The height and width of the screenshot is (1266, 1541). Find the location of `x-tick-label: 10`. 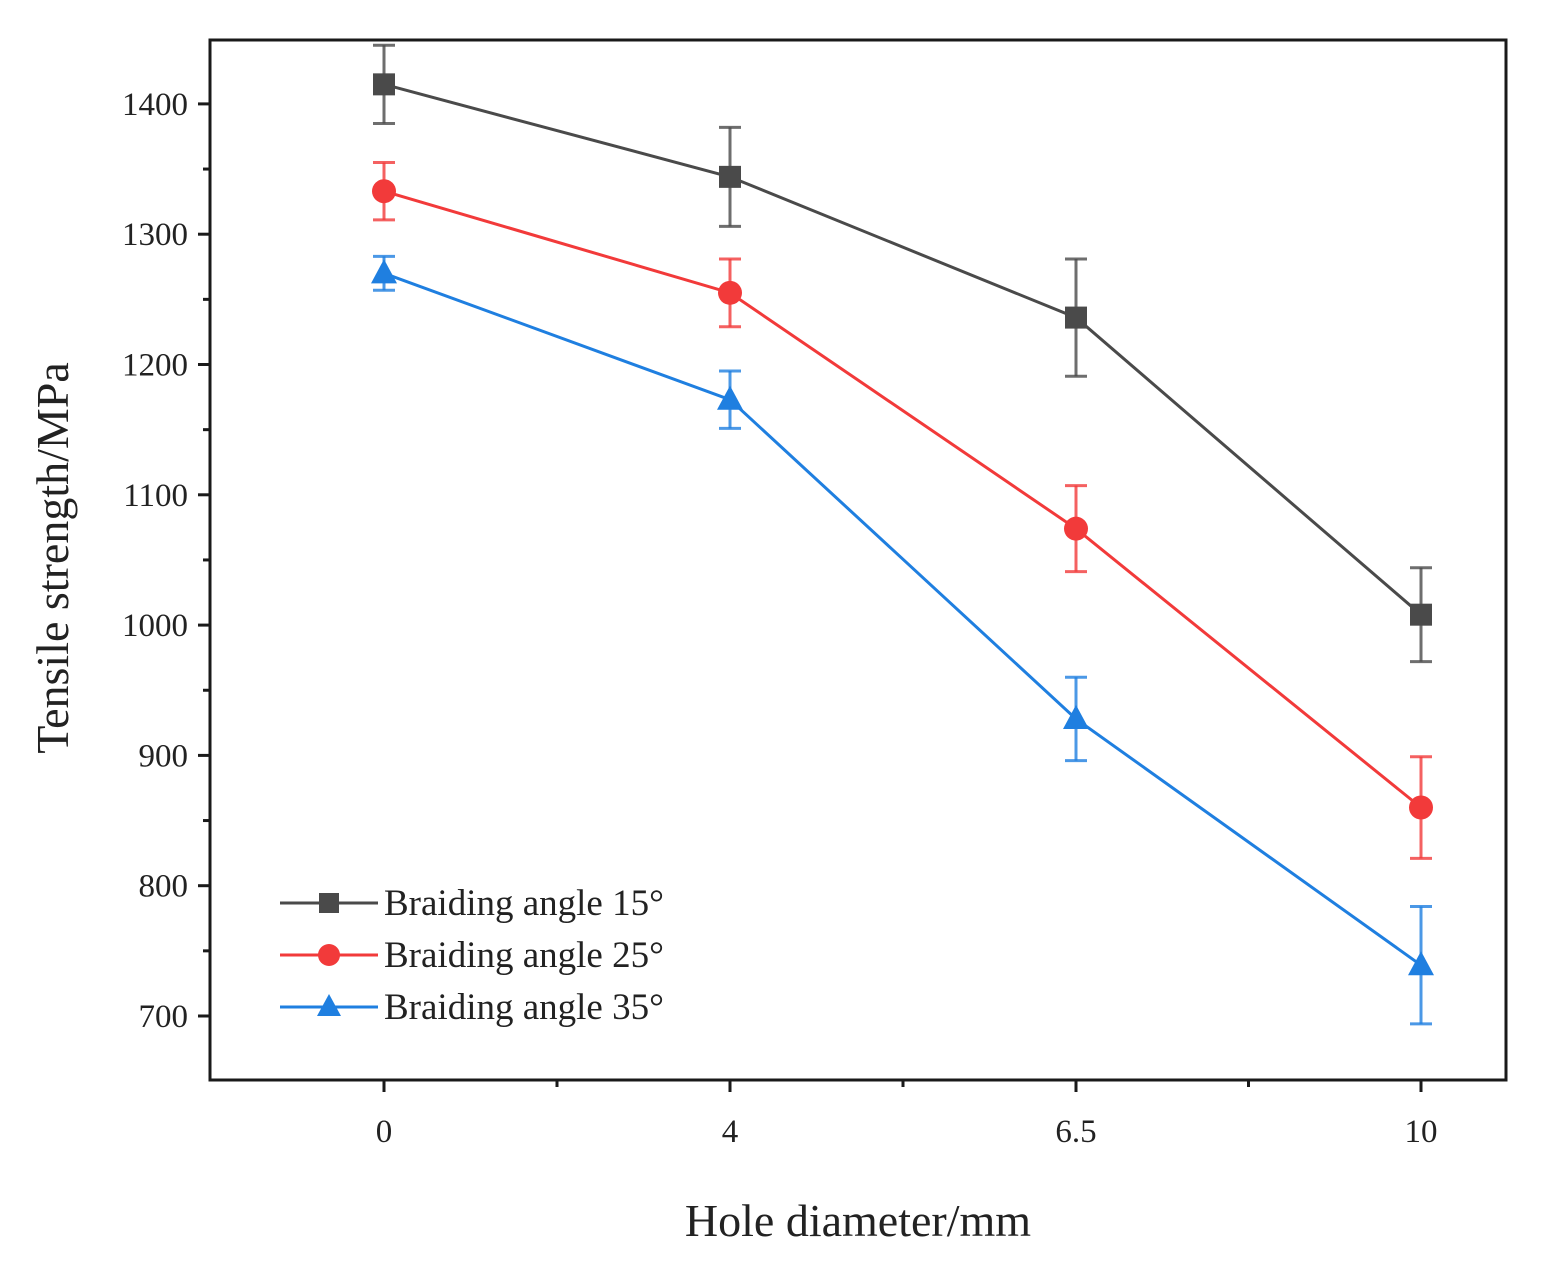

x-tick-label: 10 is located at coordinates (1421, 1132).